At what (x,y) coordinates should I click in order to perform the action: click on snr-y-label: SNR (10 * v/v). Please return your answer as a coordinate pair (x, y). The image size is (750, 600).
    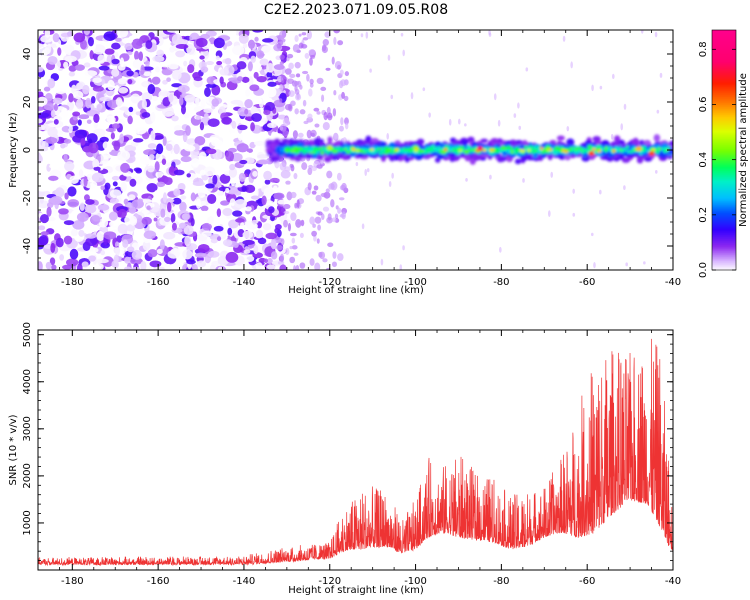
    Looking at the image, I should click on (13, 449).